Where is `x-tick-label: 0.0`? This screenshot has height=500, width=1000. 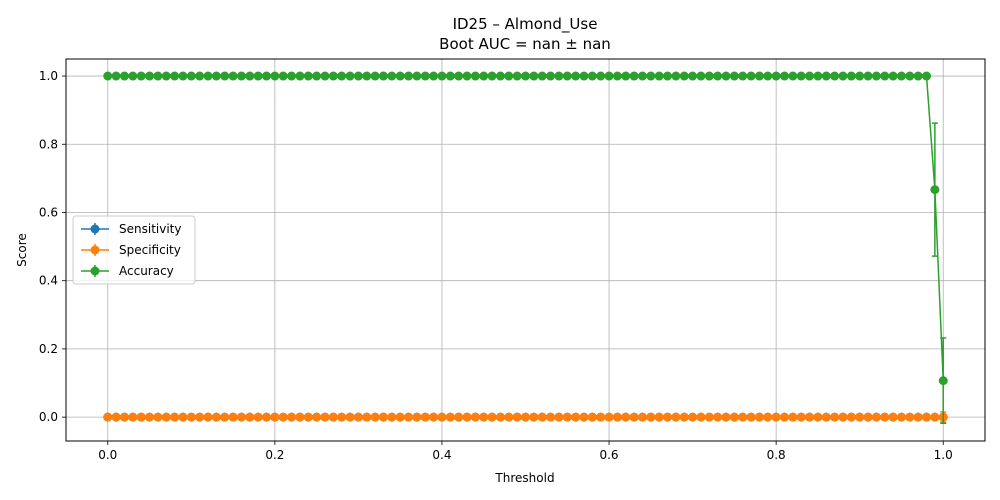
x-tick-label: 0.0 is located at coordinates (107, 455).